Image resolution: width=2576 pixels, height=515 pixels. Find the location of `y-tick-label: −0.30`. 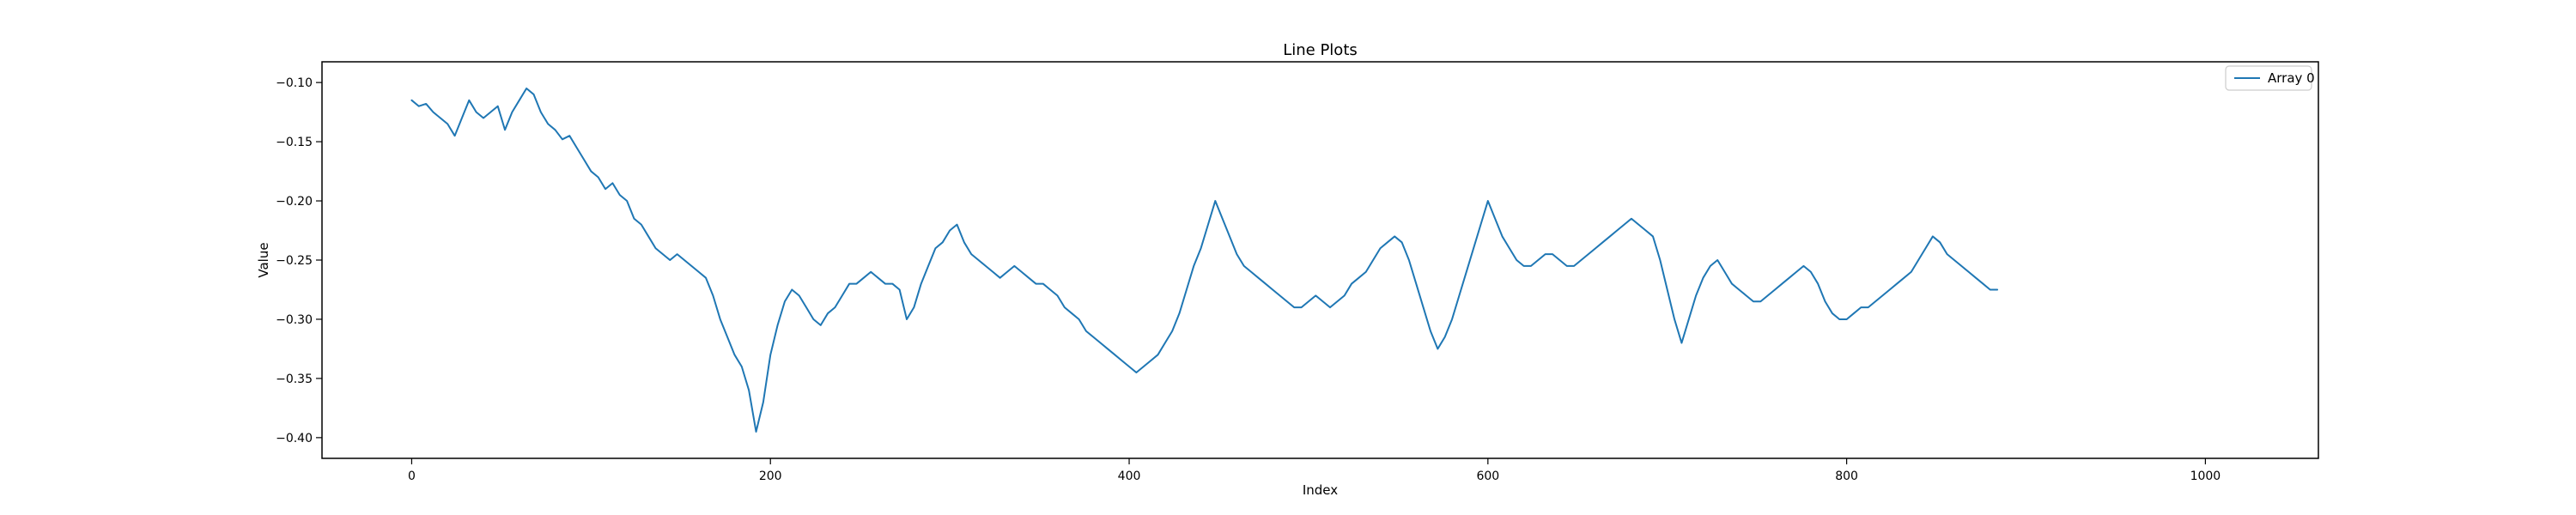

y-tick-label: −0.30 is located at coordinates (294, 320).